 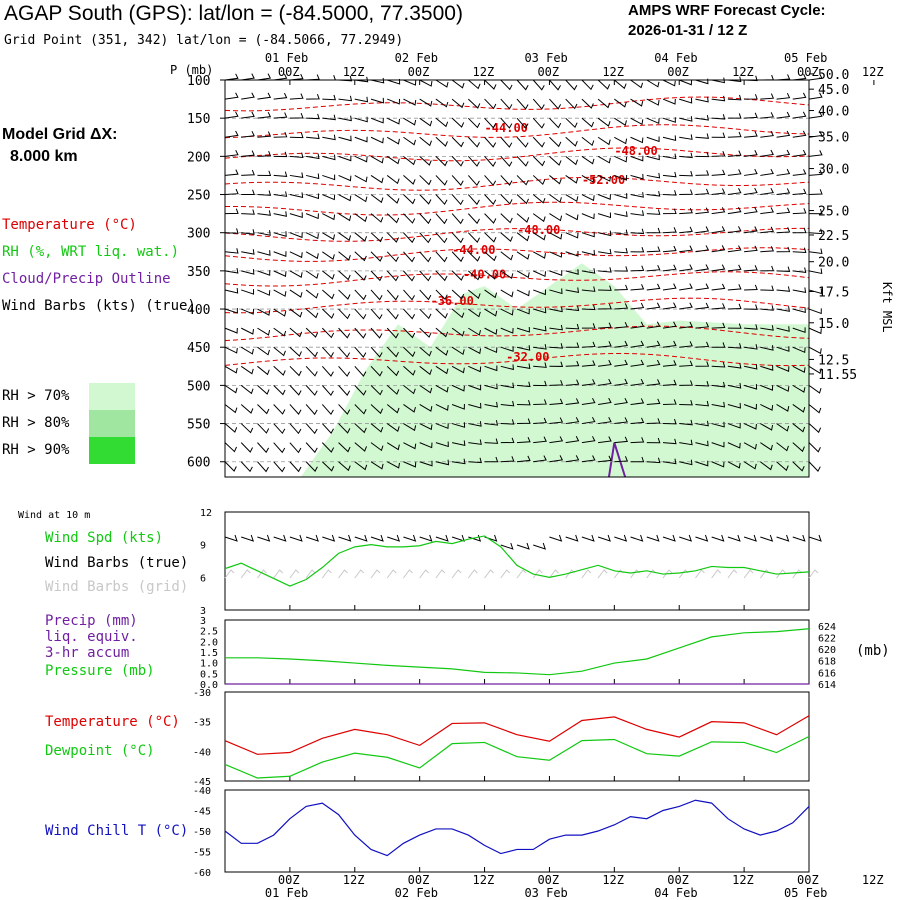 I want to click on legend-dewpoint: Dewpoint (°C), so click(x=100, y=751).